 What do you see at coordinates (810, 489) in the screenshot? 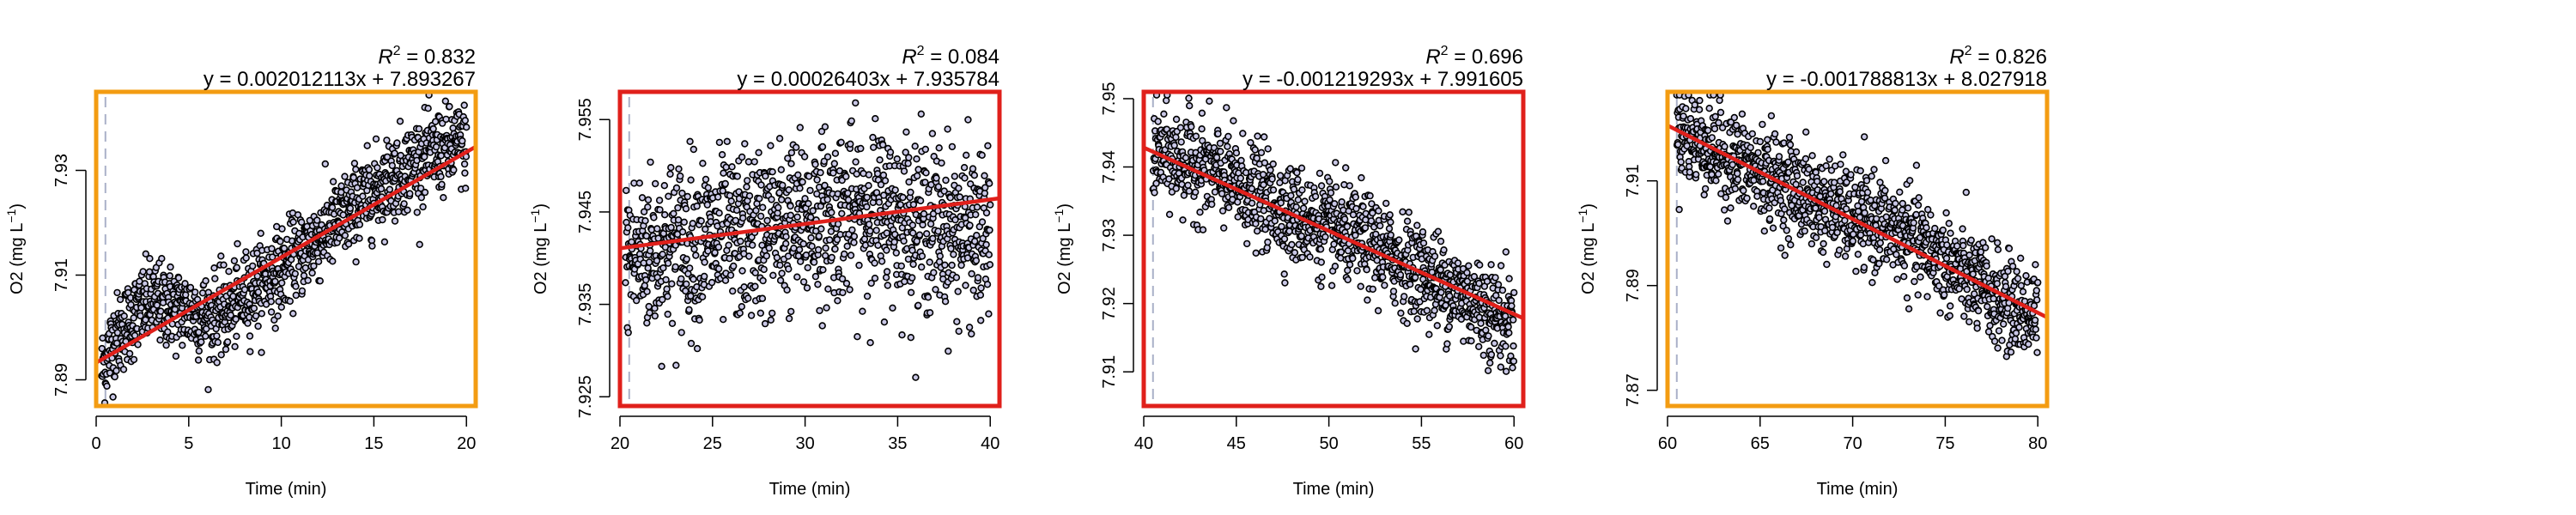
I see `x-axis-title: Time (min)` at bounding box center [810, 489].